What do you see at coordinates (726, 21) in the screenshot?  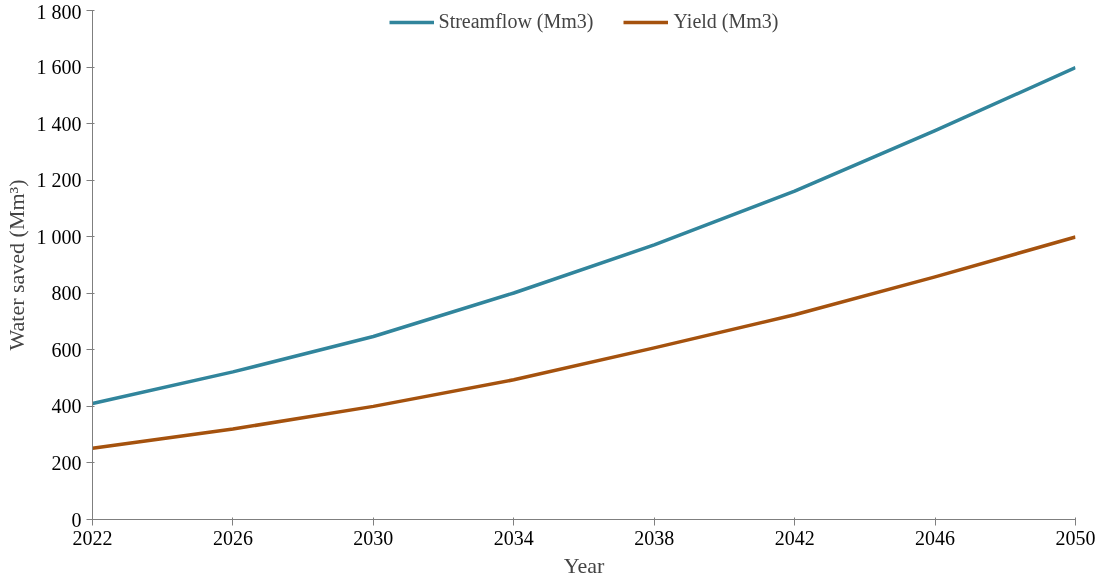 I see `legend-label: Yield (Mm3)` at bounding box center [726, 21].